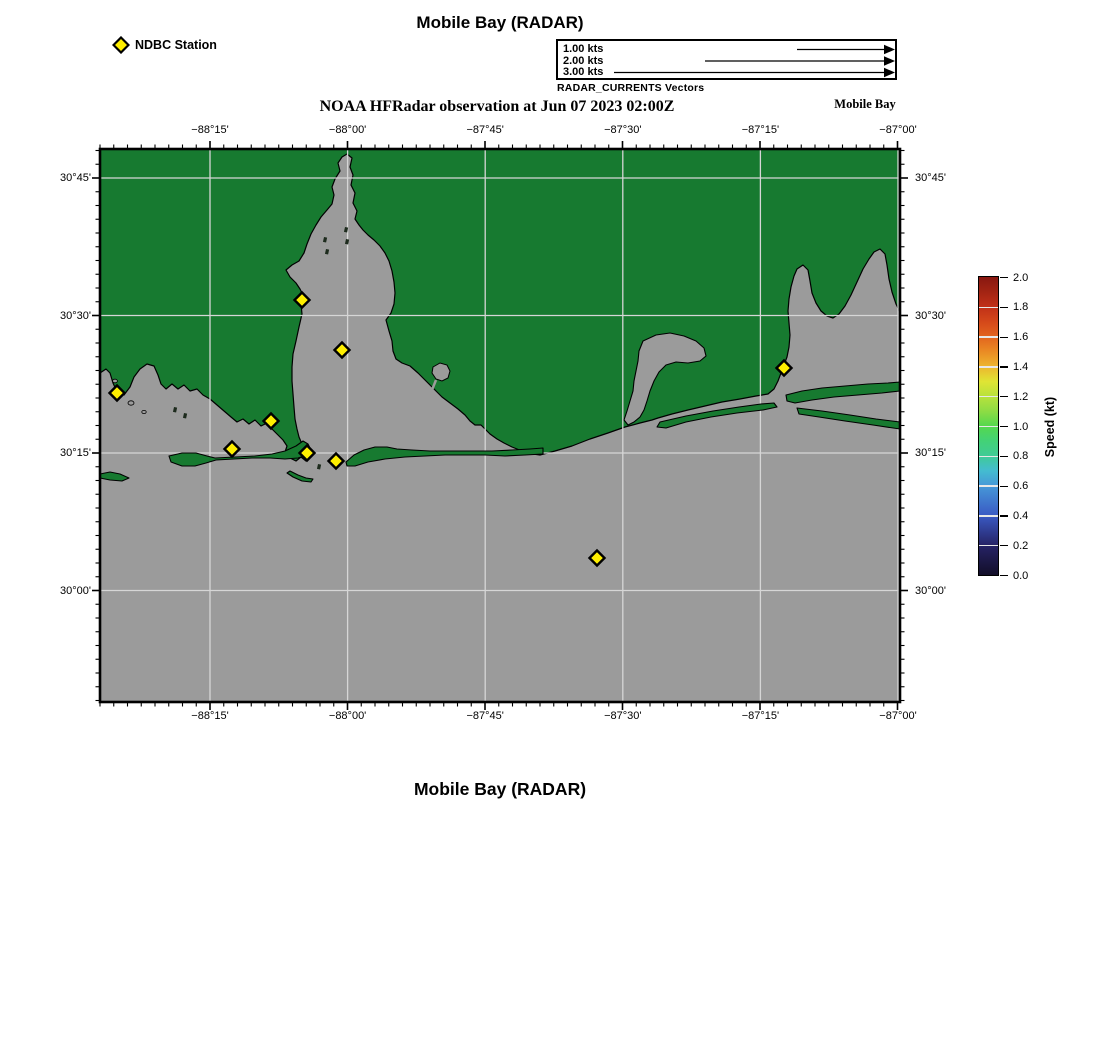  Describe the element at coordinates (1021, 545) in the screenshot. I see `colorbar-tick-label: 0.2` at that location.